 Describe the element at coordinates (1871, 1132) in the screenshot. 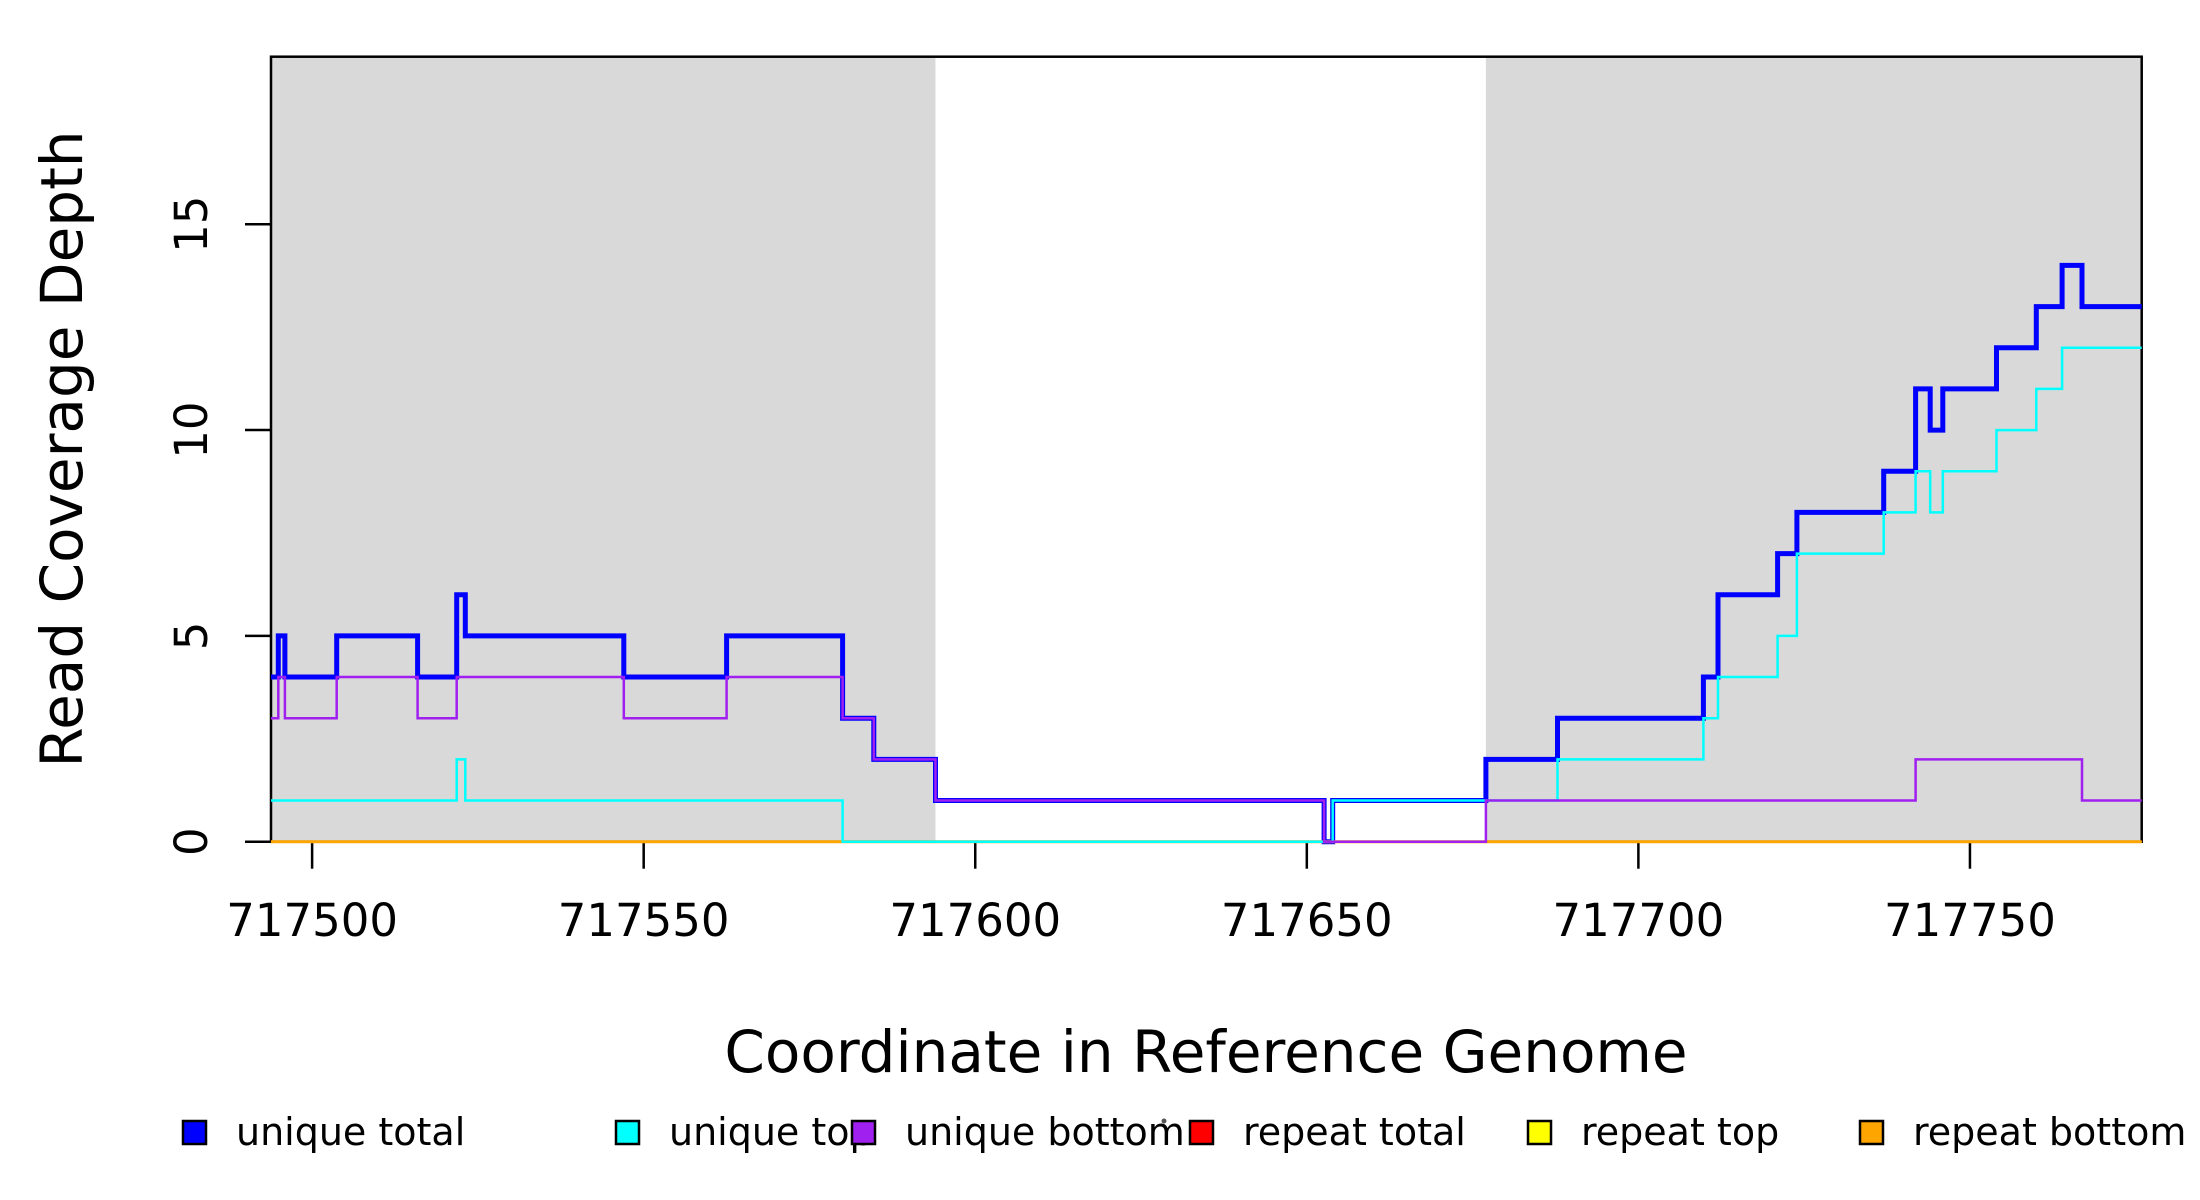

I see `legend-swatch-repeat-bottom` at that location.